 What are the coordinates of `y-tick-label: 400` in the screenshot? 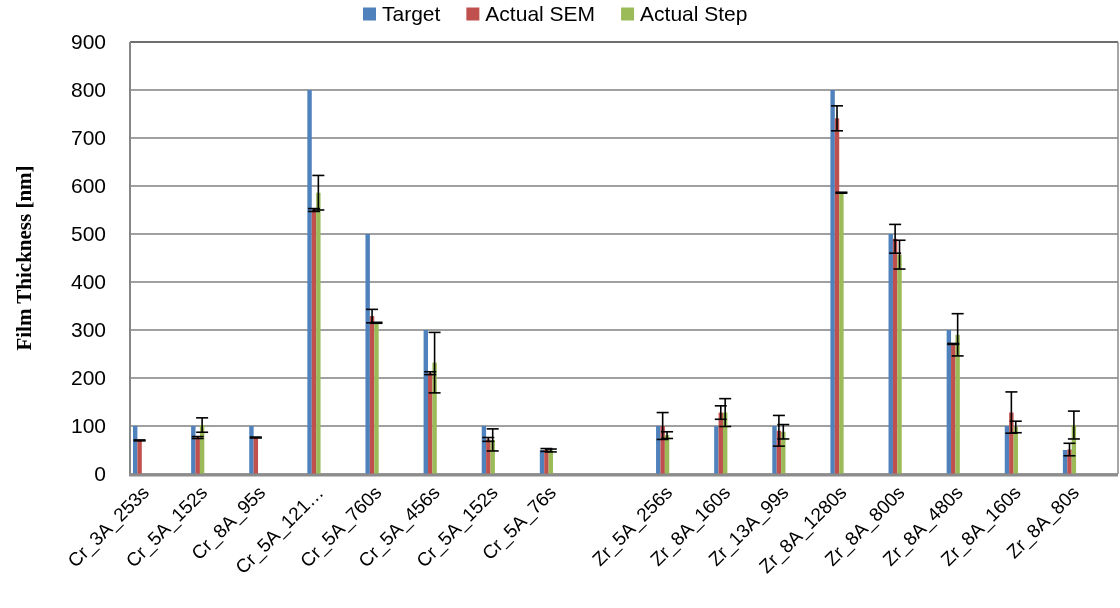 It's located at (88, 282).